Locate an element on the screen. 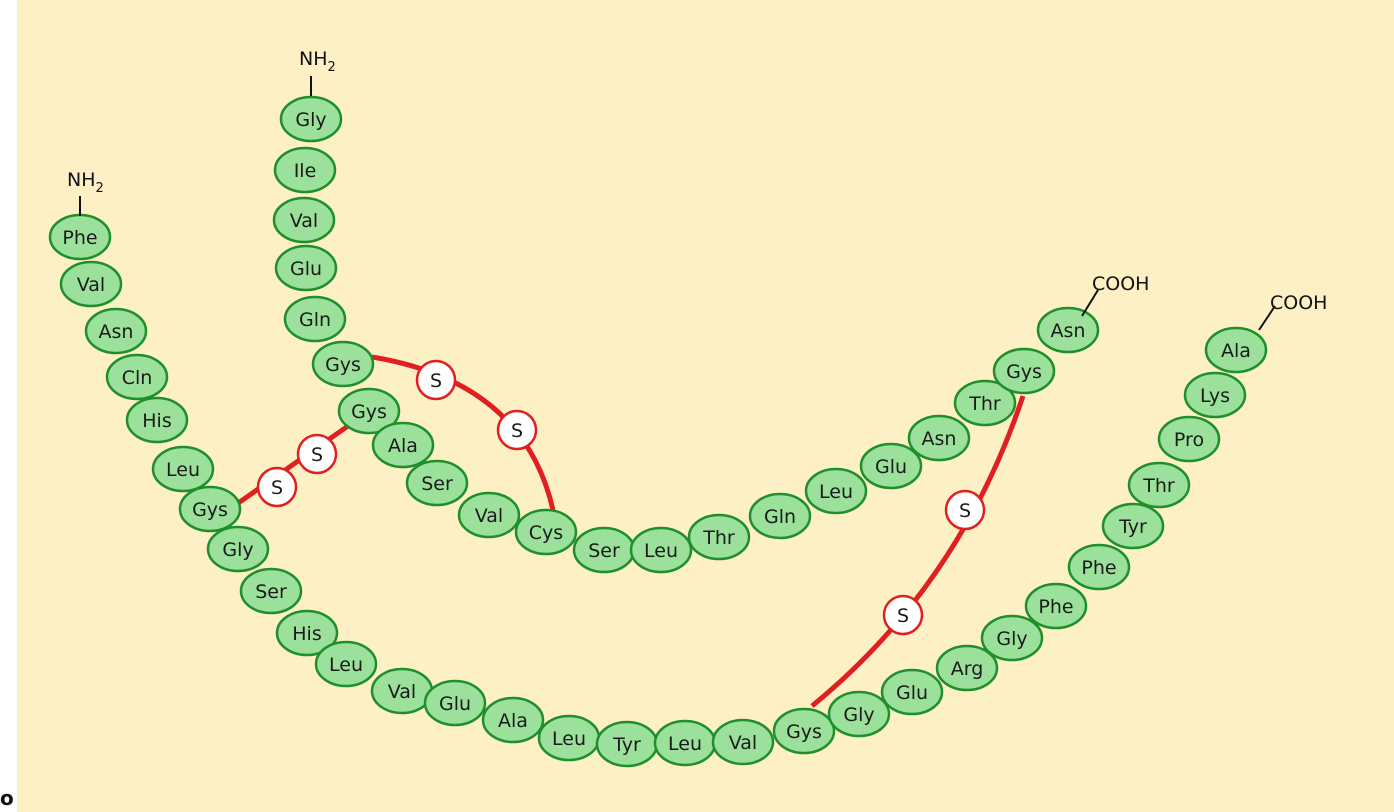 This screenshot has height=812, width=1394. chain-a-residue-3-bead is located at coordinates (304, 220).